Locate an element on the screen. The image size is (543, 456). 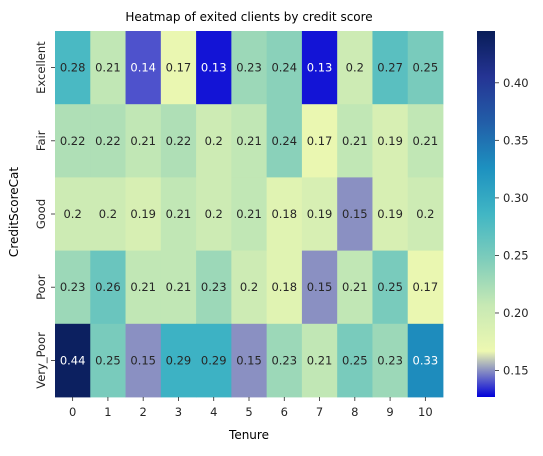
cell-value-label: 0.18 is located at coordinates (284, 287).